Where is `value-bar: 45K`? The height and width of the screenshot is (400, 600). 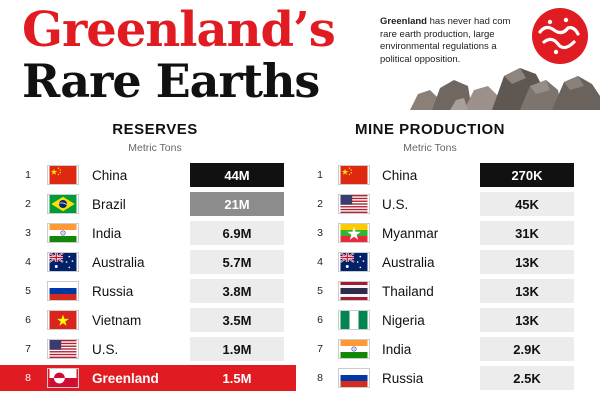
value-bar: 45K is located at coordinates (527, 204).